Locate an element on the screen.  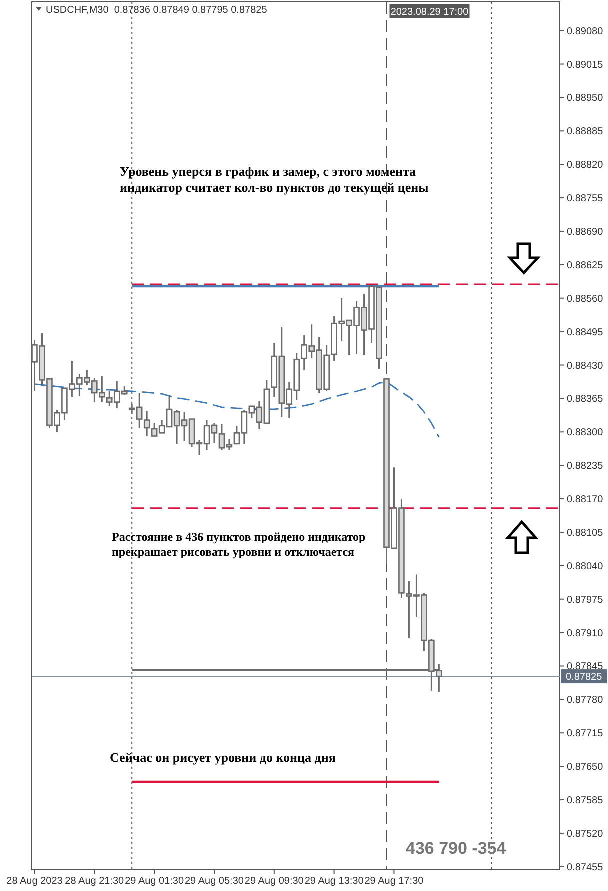
y-tick-label: 0.88170 is located at coordinates (585, 500).